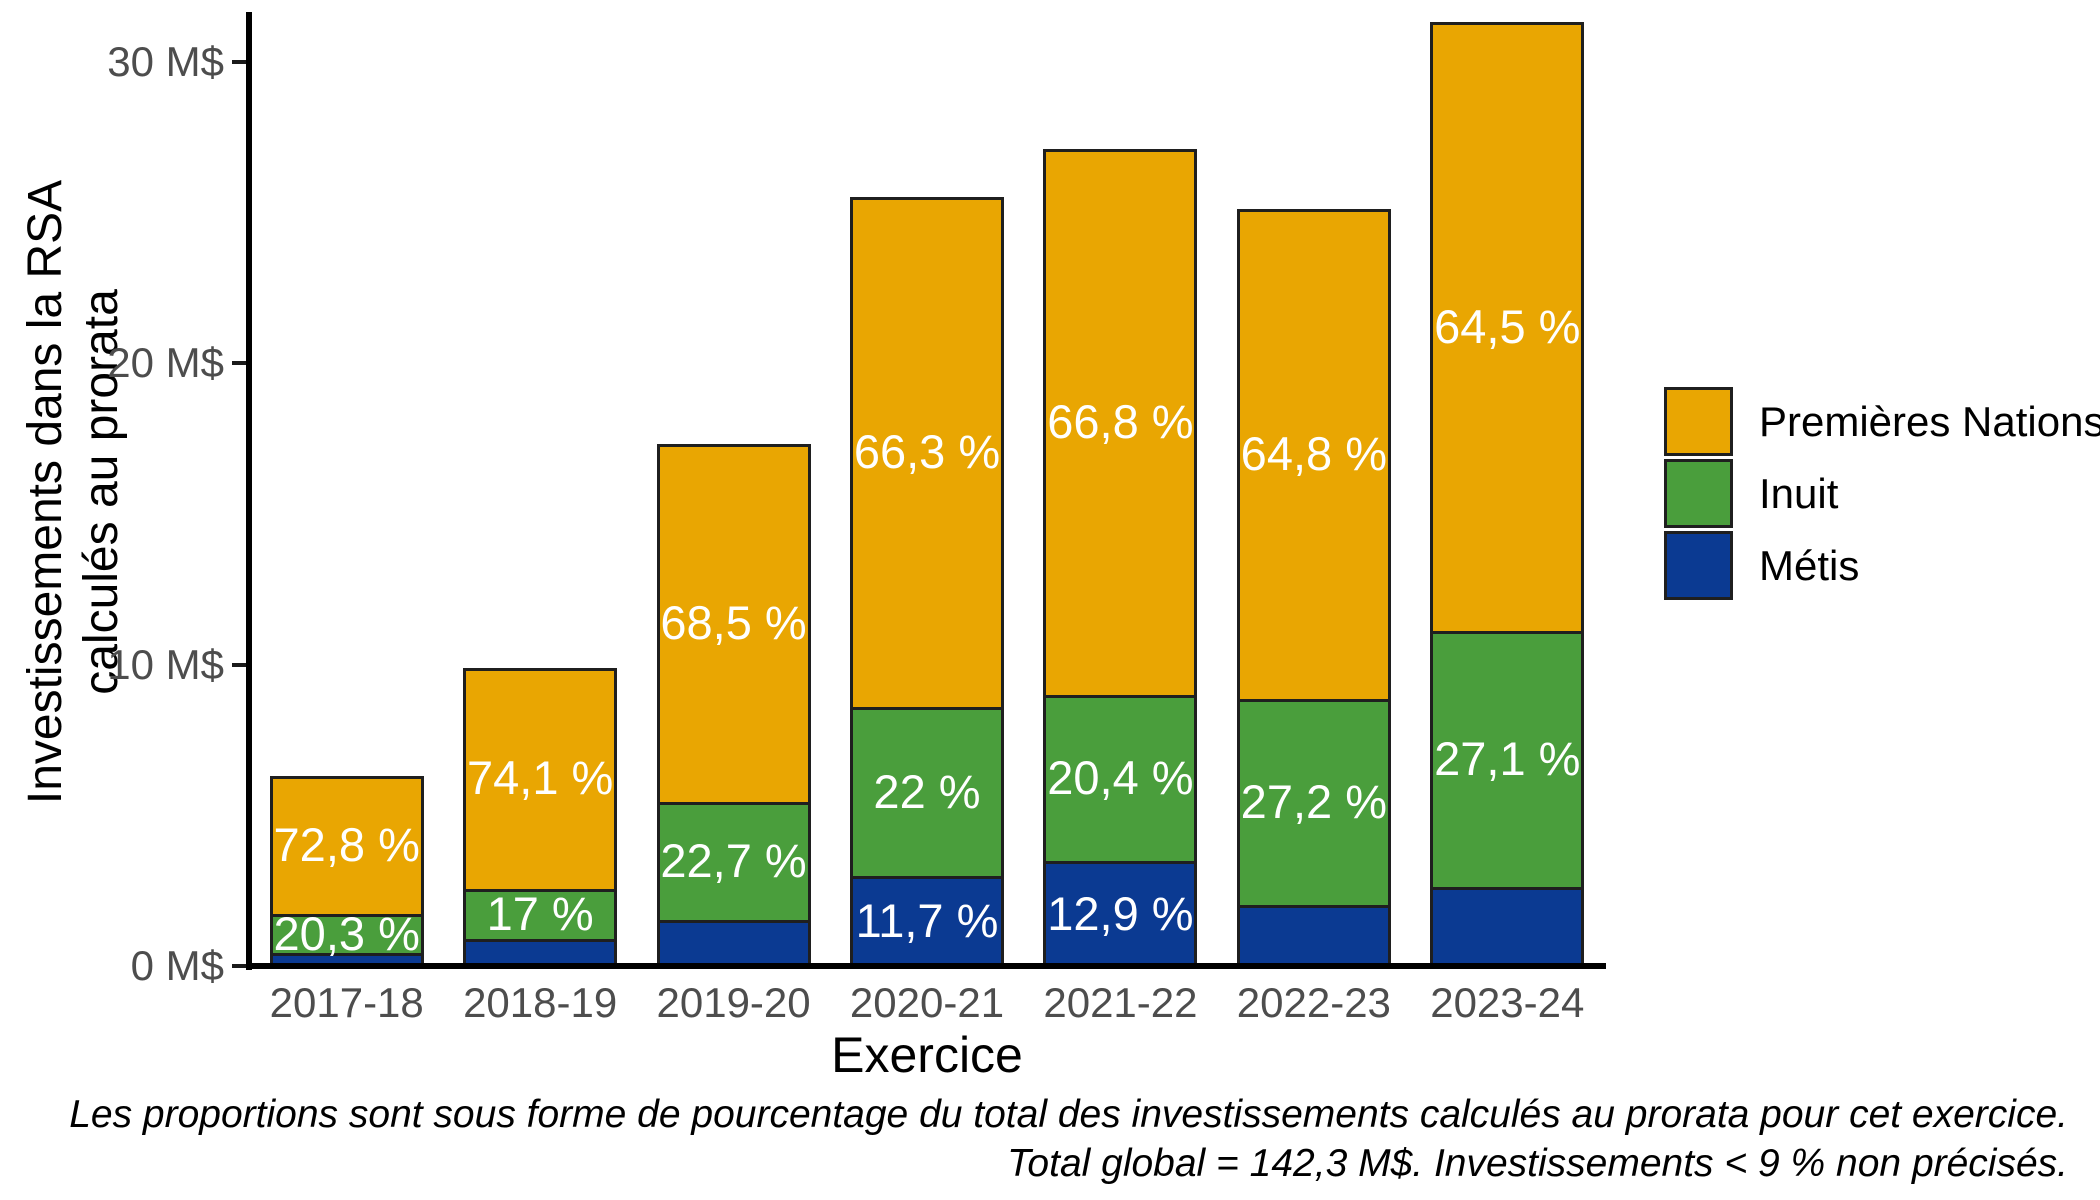 The width and height of the screenshot is (2100, 1200). I want to click on x-axis-line, so click(926, 966).